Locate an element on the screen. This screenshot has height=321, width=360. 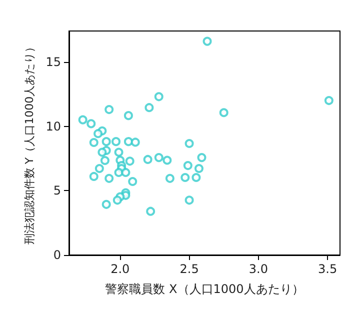
y-axis-title: 刑法犯認知件数 Y（人口1000人あたり） is located at coordinates (29, 143).